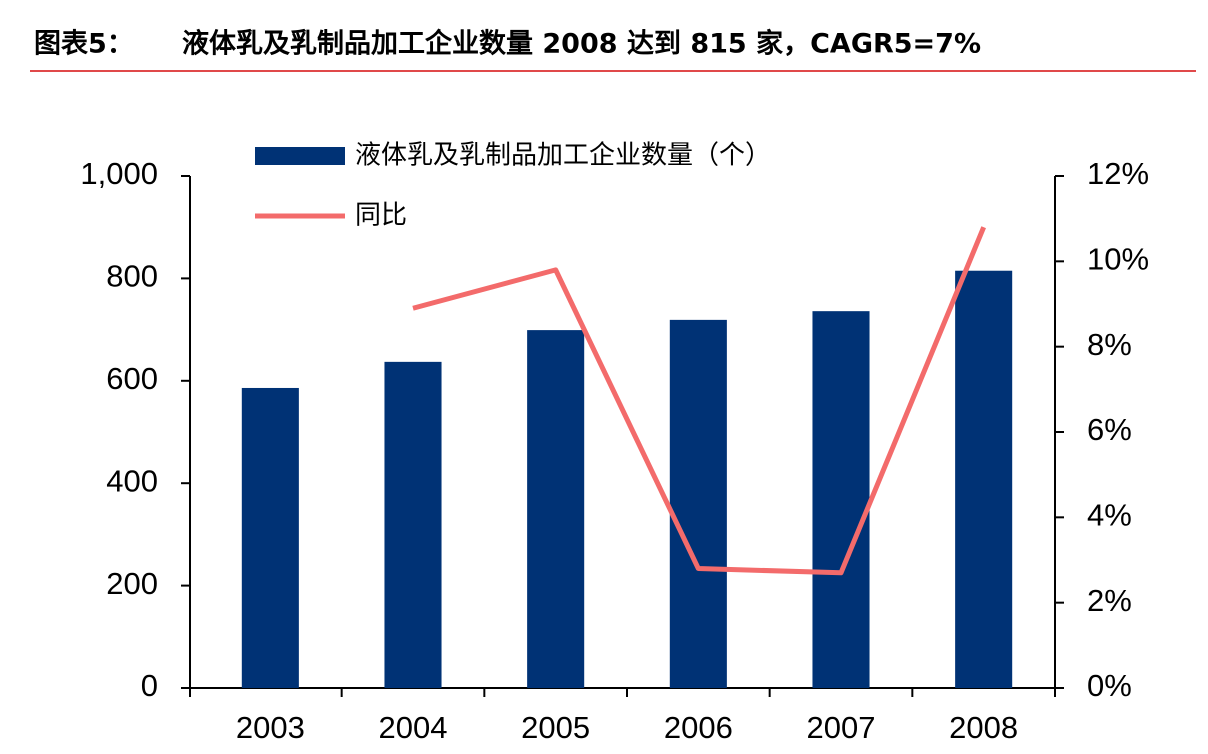  Describe the element at coordinates (132, 480) in the screenshot. I see `y-tick-label: 400` at that location.